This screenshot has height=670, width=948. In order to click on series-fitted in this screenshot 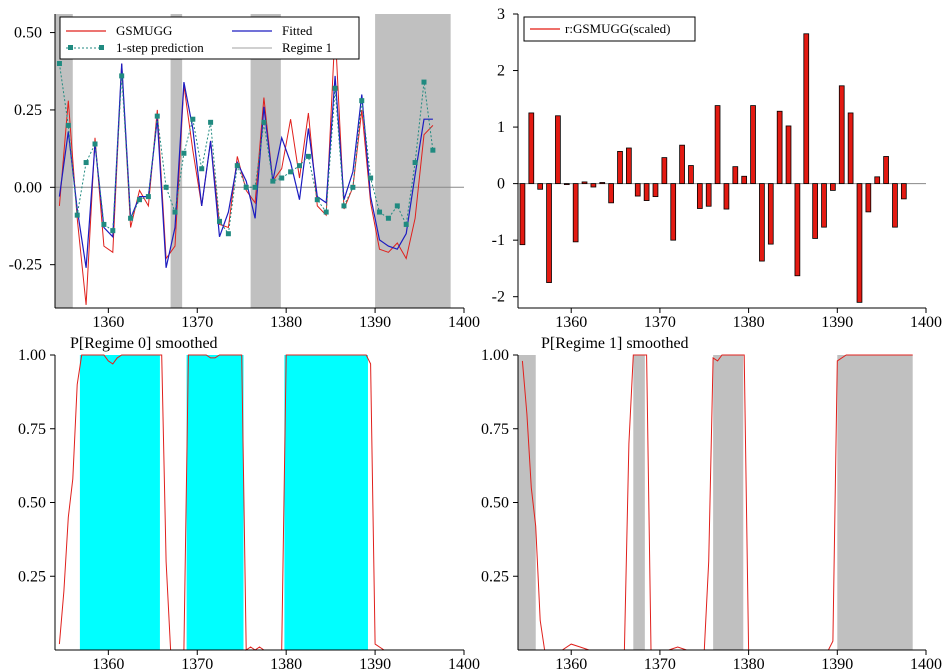, I will do `click(245, 165)`.